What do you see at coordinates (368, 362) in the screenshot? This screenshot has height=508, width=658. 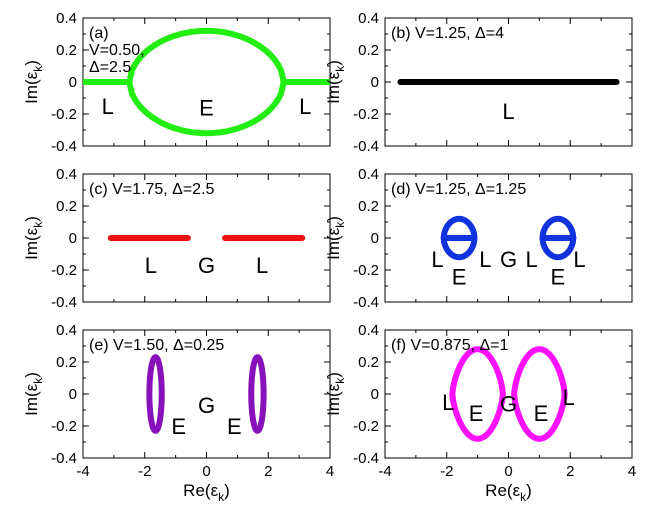 I see `panel-f-ytick-label: 0.2` at bounding box center [368, 362].